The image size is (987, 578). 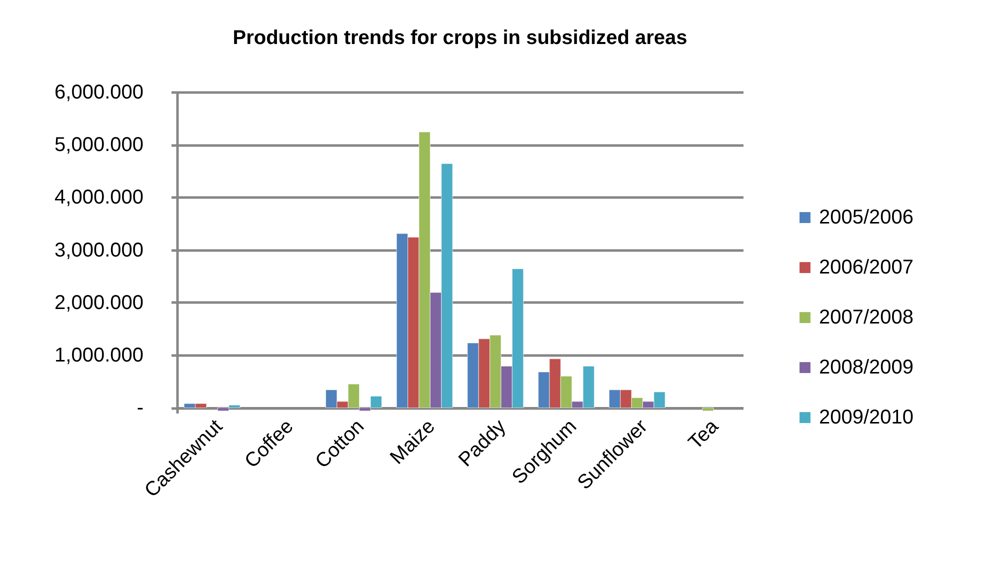 I want to click on y-tick-label: 3,000.000, so click(x=99, y=250).